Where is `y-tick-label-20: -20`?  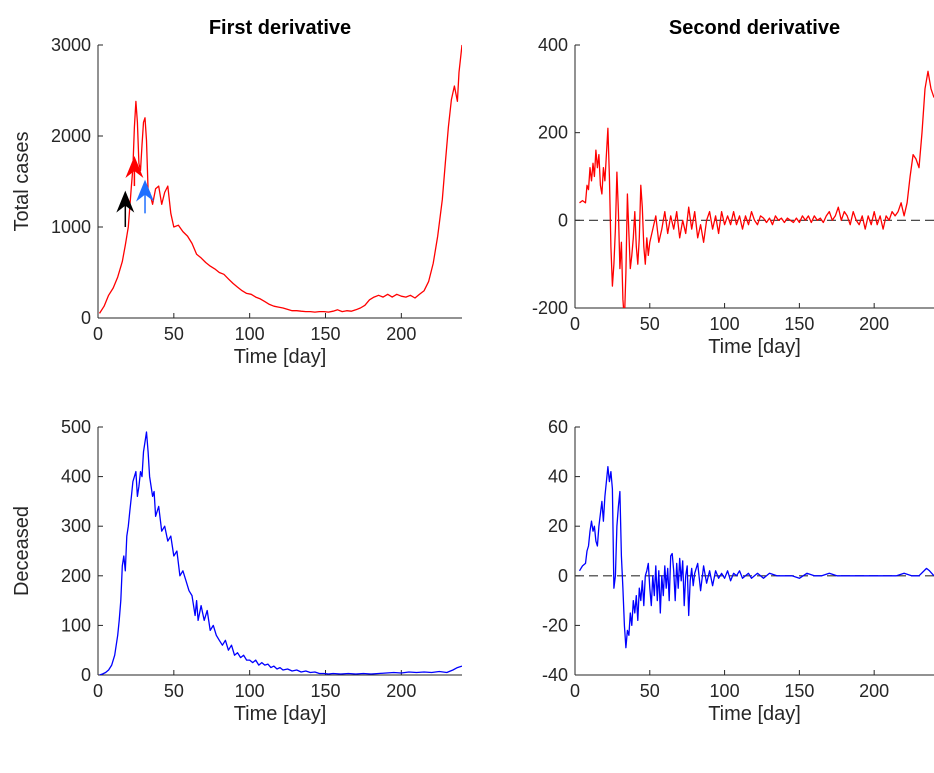
y-tick-label-20: -20 is located at coordinates (555, 625).